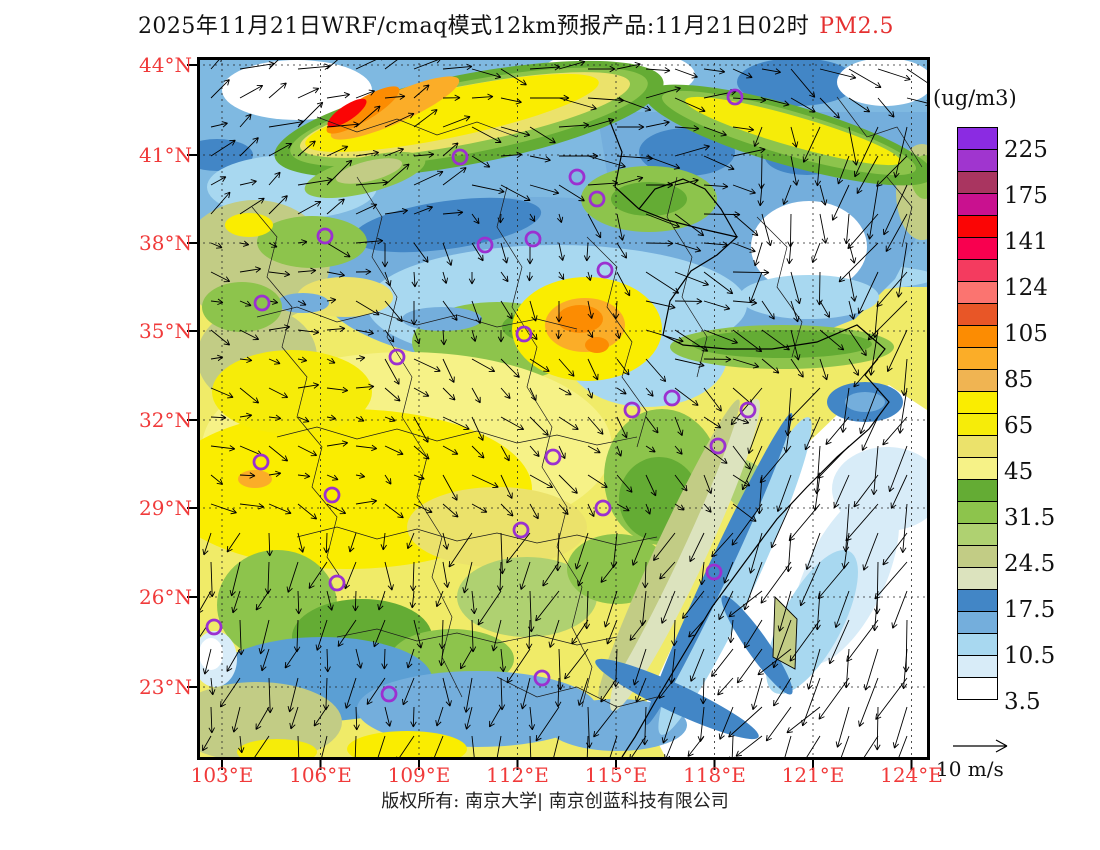 The image size is (1100, 850). What do you see at coordinates (1030, 564) in the screenshot?
I see `colorbar-label: 24.5` at bounding box center [1030, 564].